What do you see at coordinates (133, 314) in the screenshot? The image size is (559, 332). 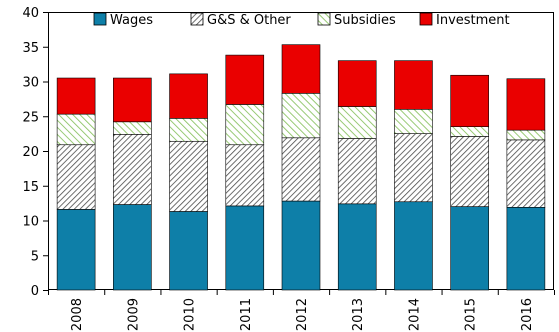 I see `x-tick-label: 2009` at bounding box center [133, 314].